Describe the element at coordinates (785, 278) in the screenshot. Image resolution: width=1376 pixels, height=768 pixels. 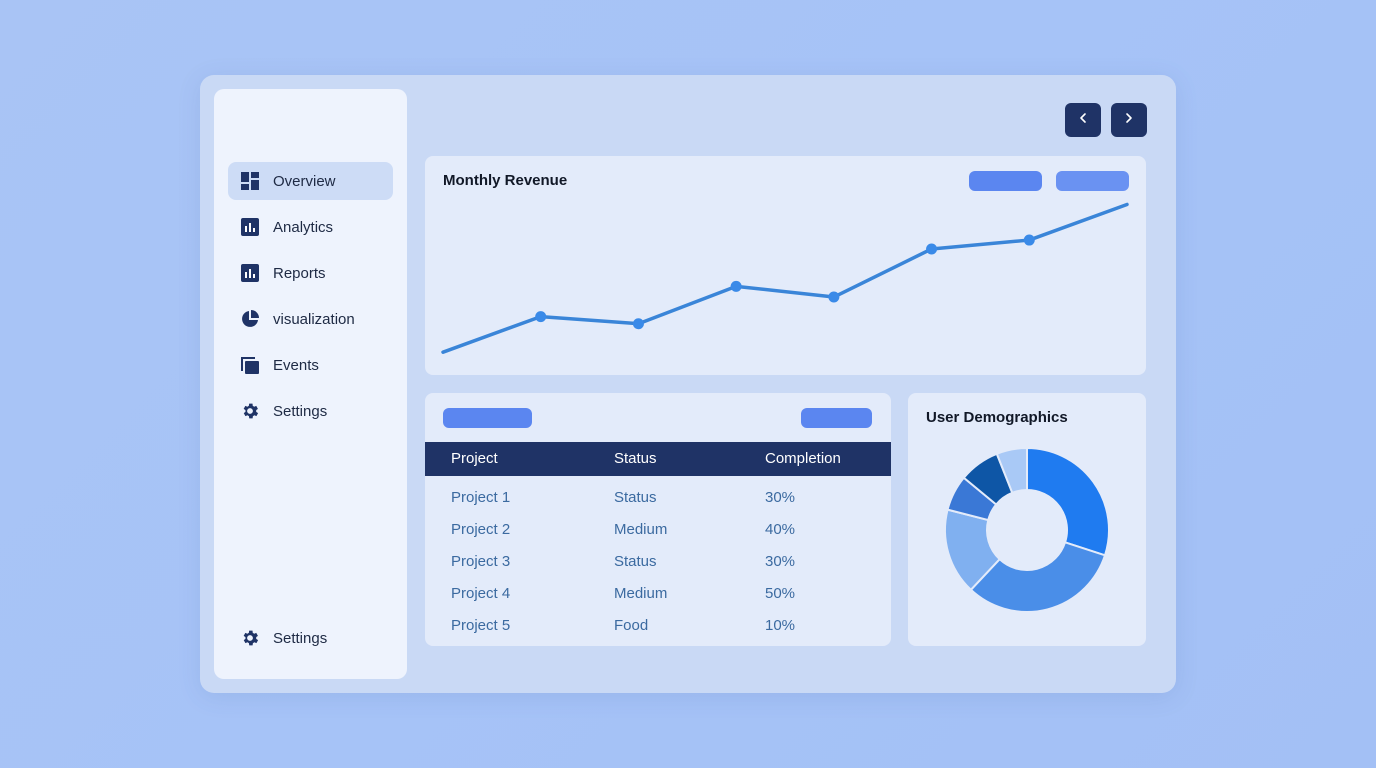
I see `revenue-line-chart` at that location.